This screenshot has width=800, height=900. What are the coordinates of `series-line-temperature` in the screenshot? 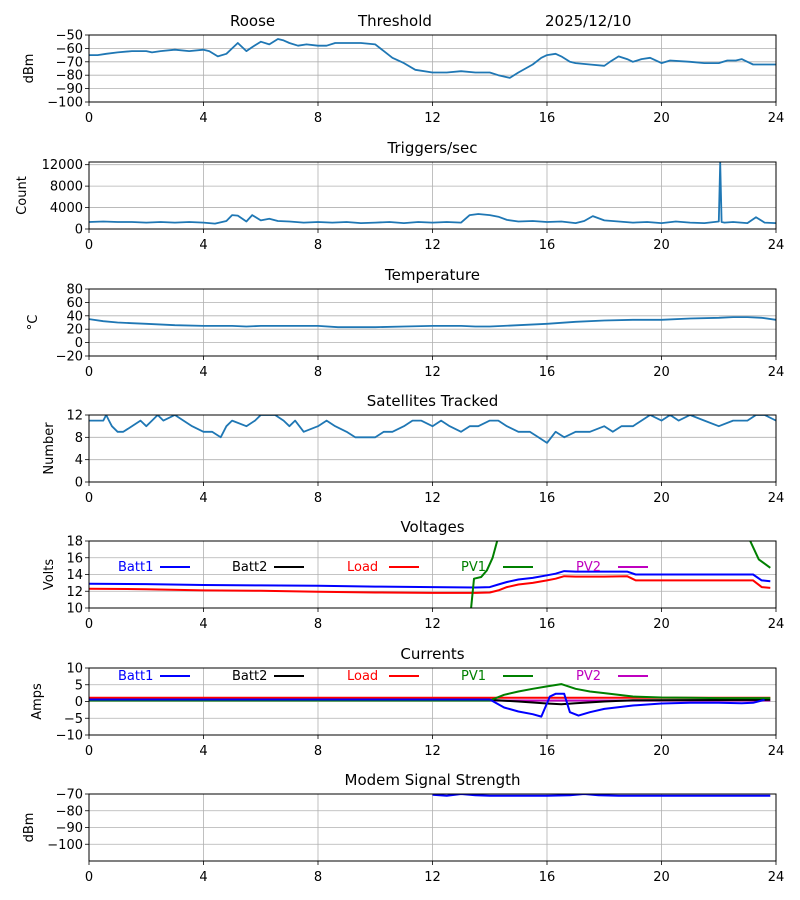 It's located at (432, 322).